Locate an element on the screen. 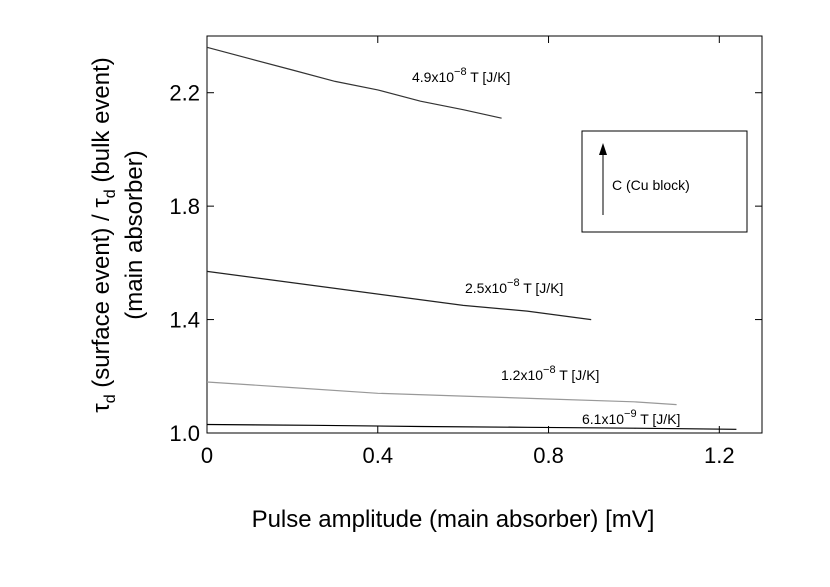 The width and height of the screenshot is (830, 587). curve-label-2: 2.5x10−8 T [J/K] is located at coordinates (514, 286).